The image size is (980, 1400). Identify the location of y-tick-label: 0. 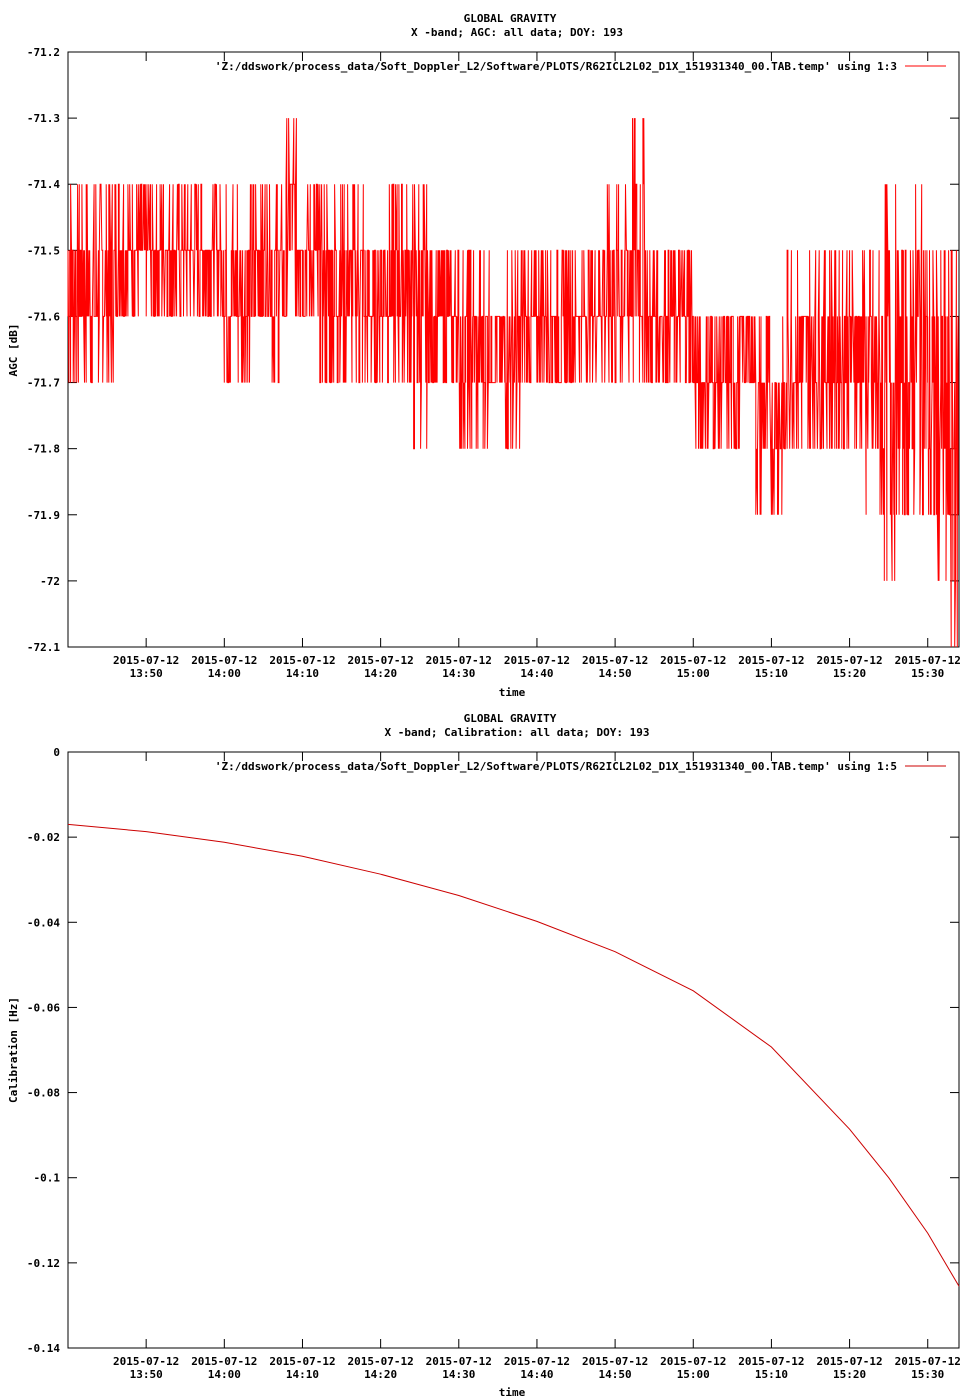
(56, 752).